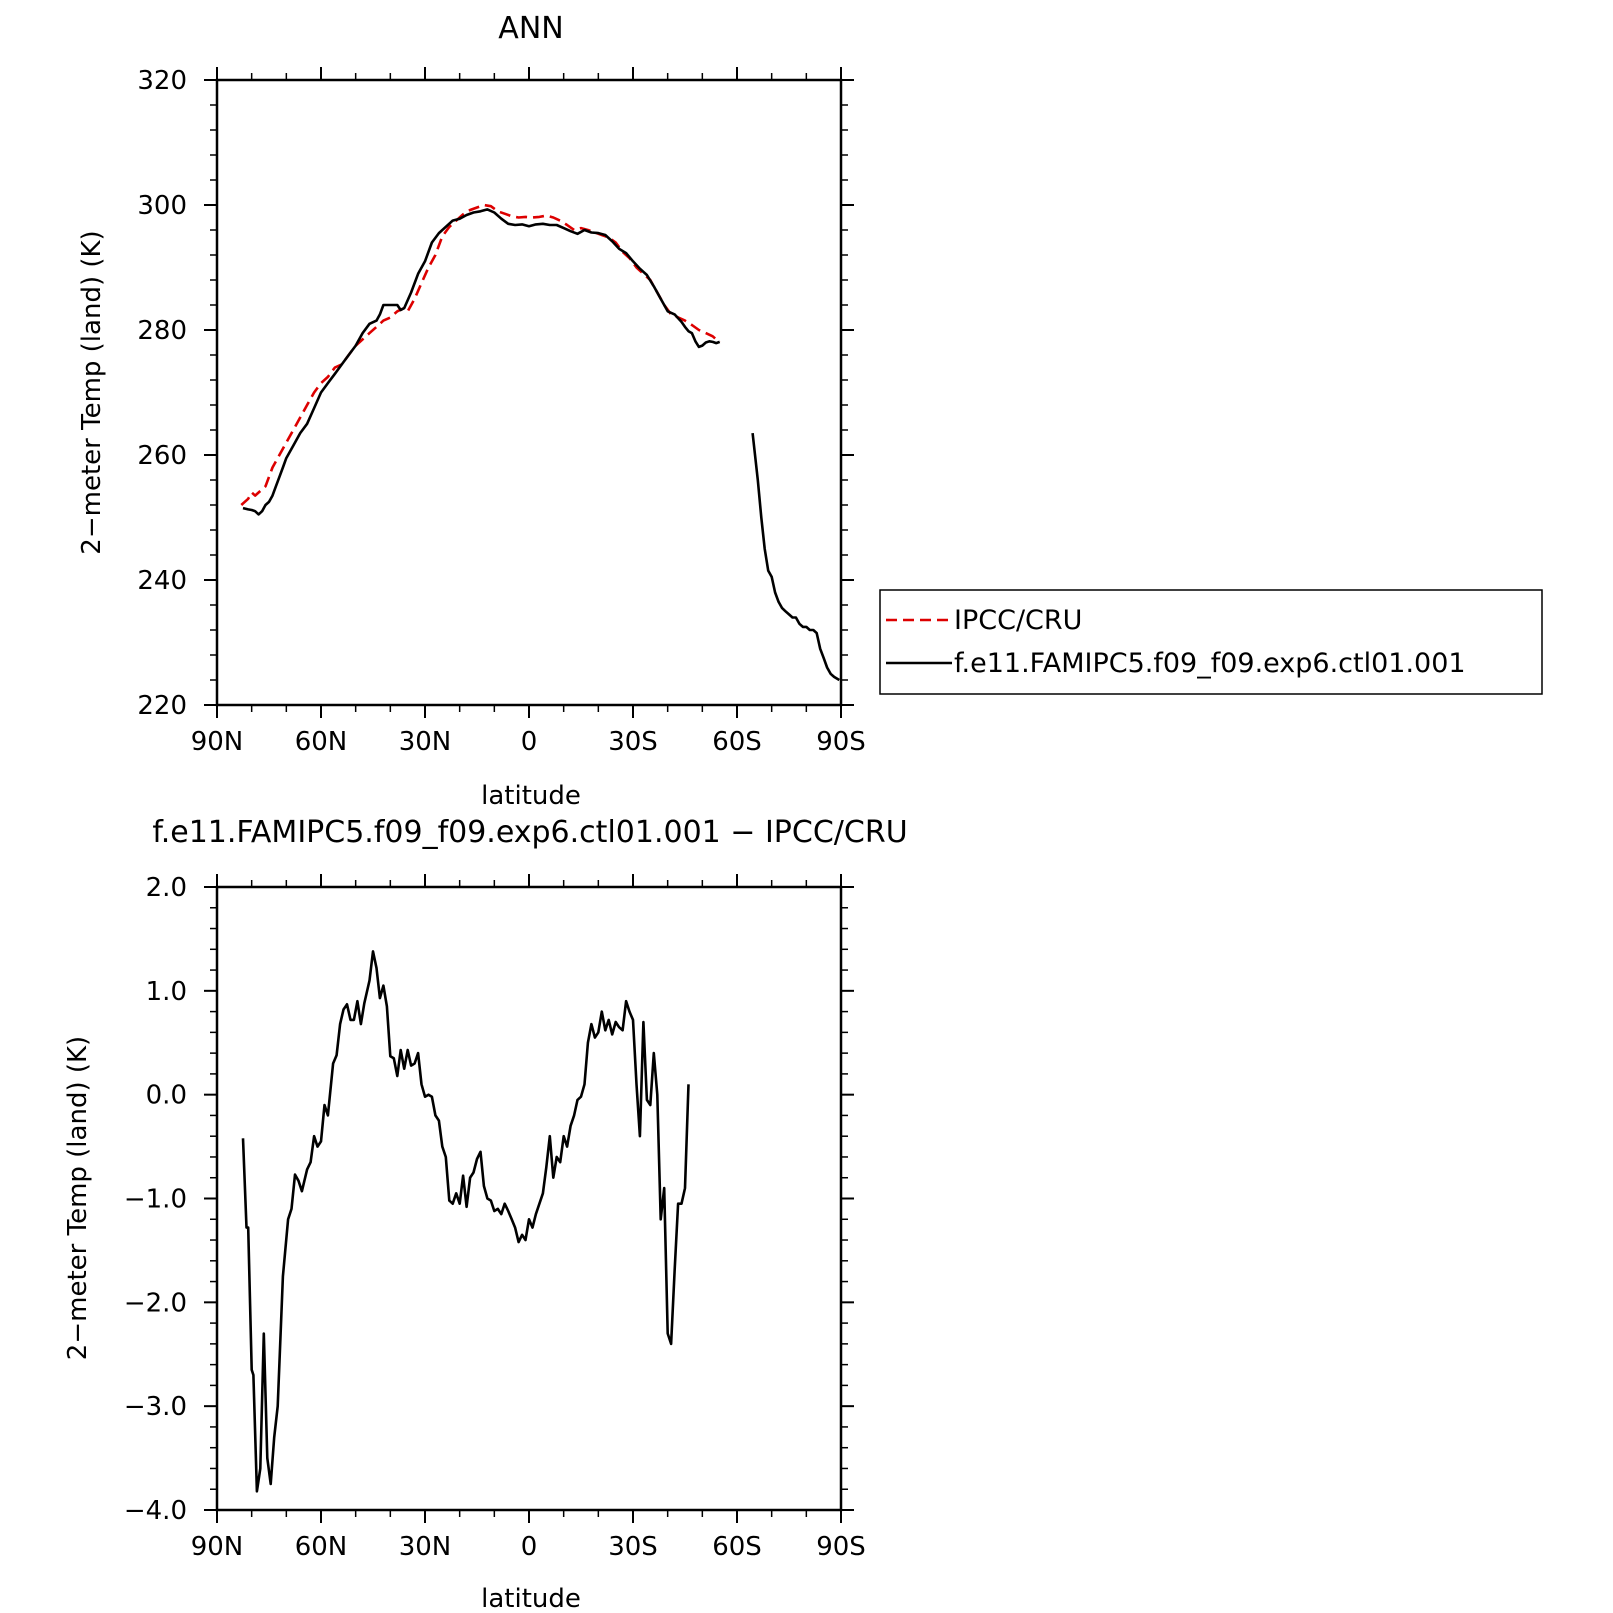  I want to click on top-chart-ytick-label: 280, so click(162, 331).